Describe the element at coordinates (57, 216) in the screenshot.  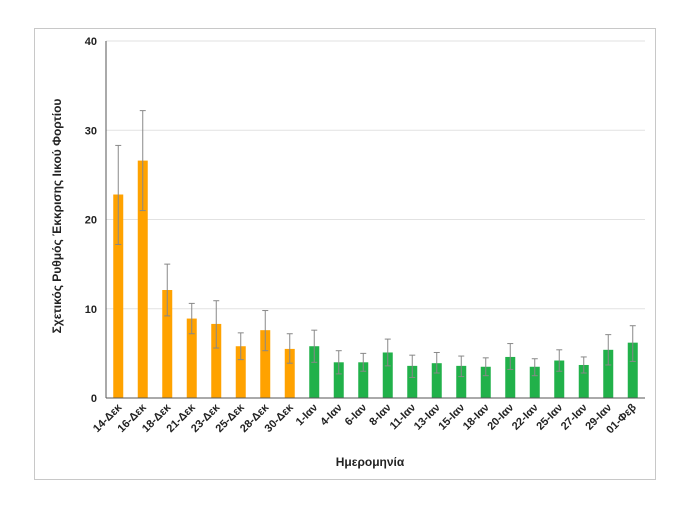
I see `y-axis-title: Σχετικός Ρυθμός Έκκρισης Ιικού Φορτίου` at that location.